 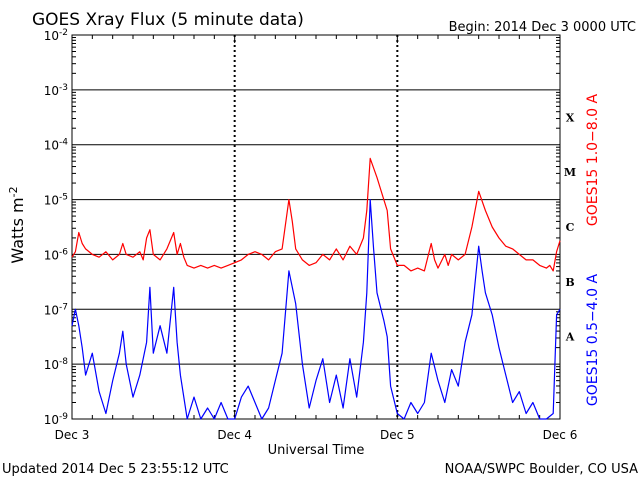 What do you see at coordinates (72, 435) in the screenshot?
I see `x-tick-label: Dec 3` at bounding box center [72, 435].